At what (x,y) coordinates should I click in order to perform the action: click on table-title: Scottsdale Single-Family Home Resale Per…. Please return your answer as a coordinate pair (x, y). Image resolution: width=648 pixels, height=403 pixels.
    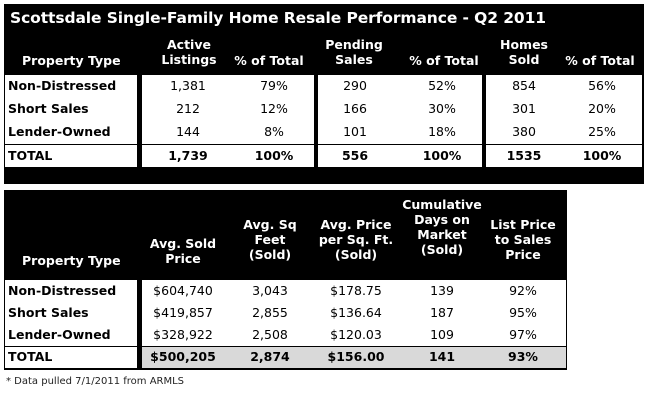
    Looking at the image, I should click on (278, 18).